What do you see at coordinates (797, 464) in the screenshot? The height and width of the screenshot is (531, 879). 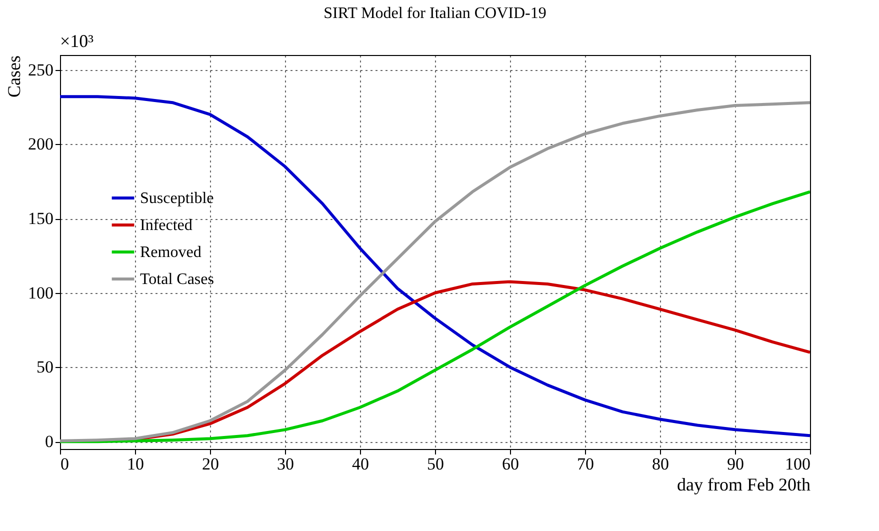 I see `x-tick-label: 100` at bounding box center [797, 464].